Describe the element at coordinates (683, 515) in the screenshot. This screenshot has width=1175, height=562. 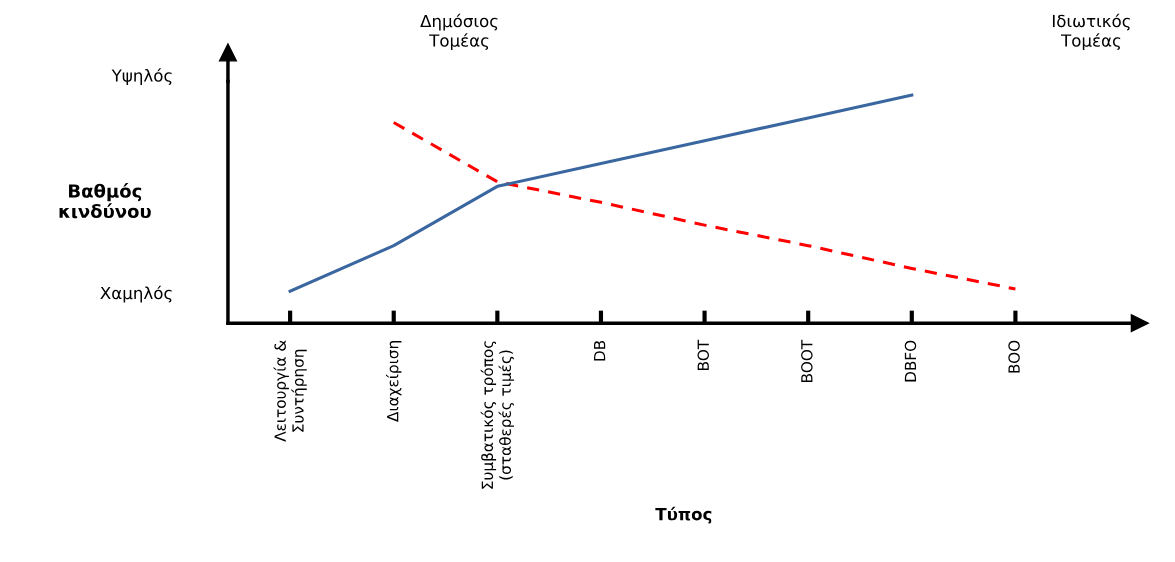
I see `x-axis-title: Τύπος` at that location.